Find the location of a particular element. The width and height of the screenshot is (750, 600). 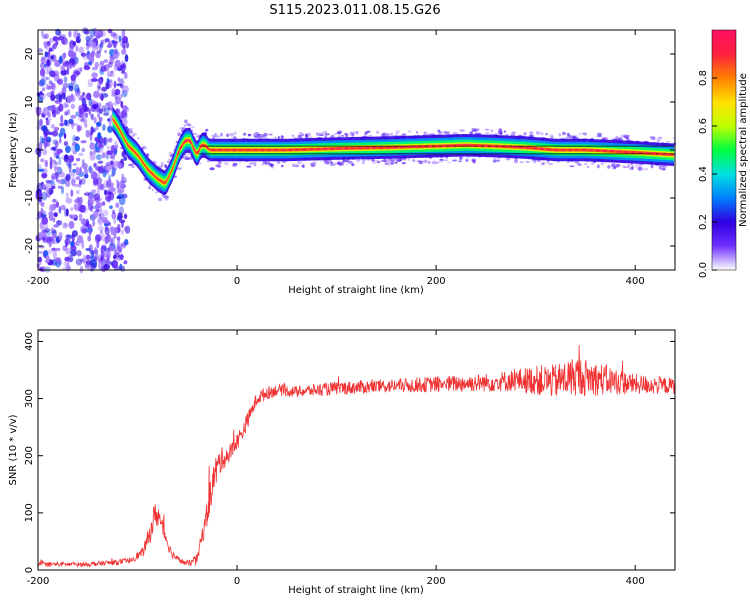

colorbar-tick-label: 0.0 is located at coordinates (703, 270).